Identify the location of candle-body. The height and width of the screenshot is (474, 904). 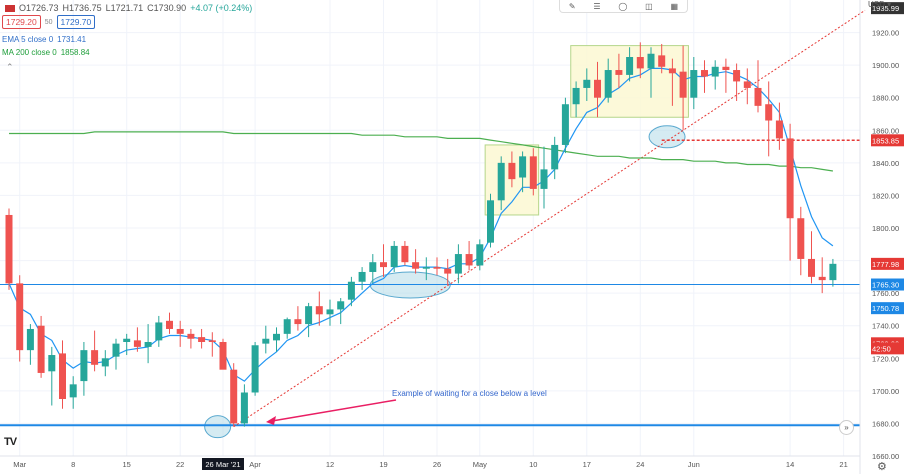
(747, 84).